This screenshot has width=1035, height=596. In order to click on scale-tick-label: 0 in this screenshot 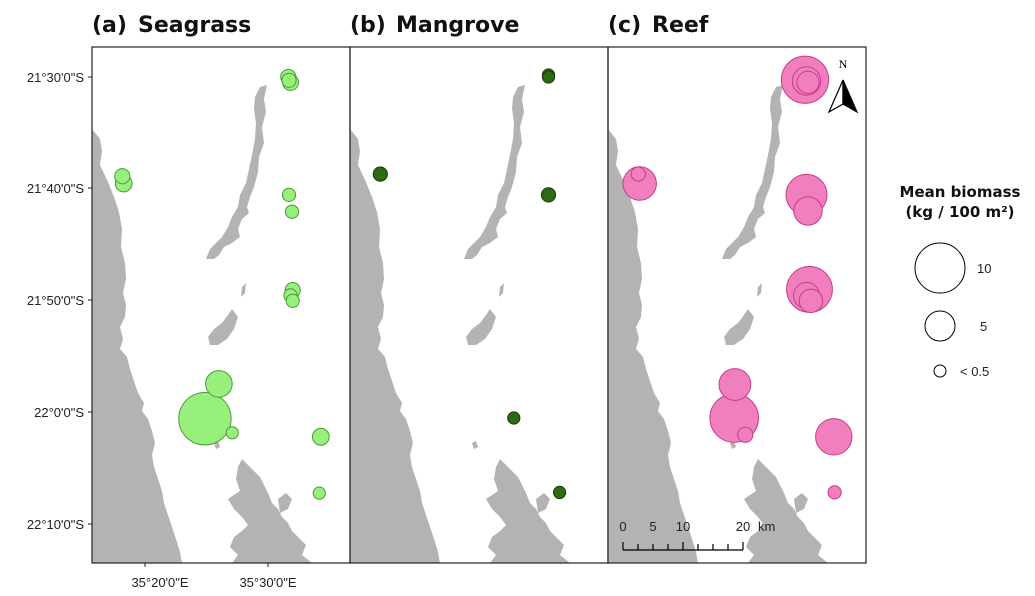, I will do `click(622, 526)`.